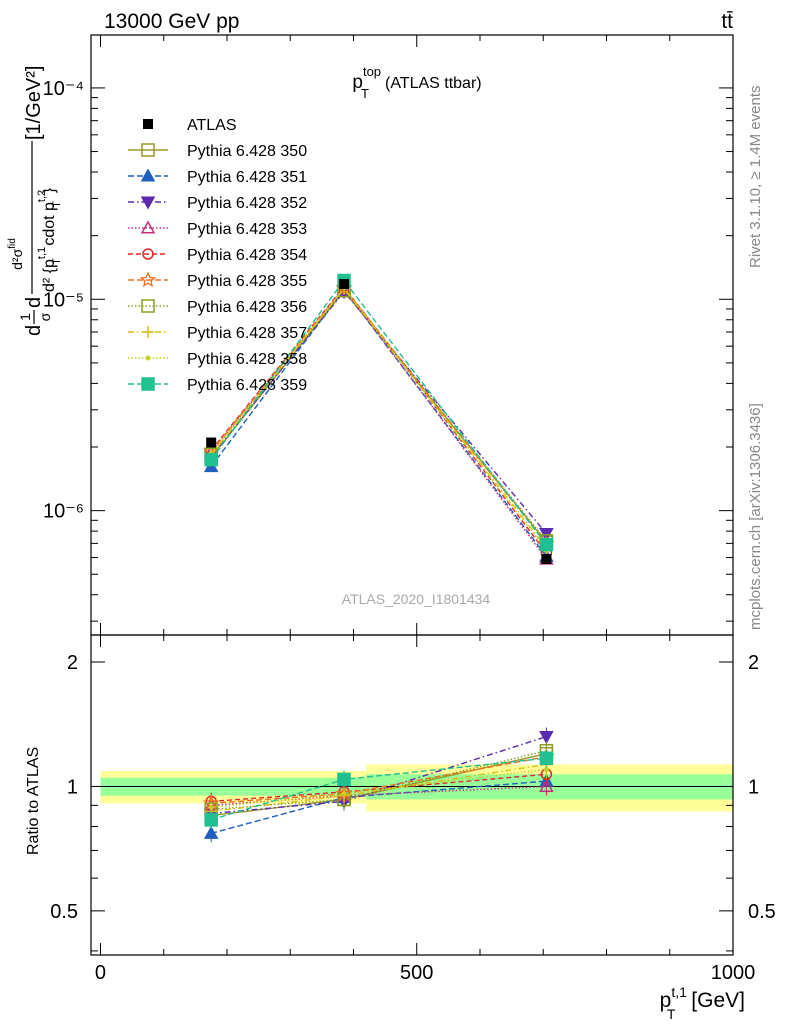  I want to click on header-right: tt̄, so click(727, 21).